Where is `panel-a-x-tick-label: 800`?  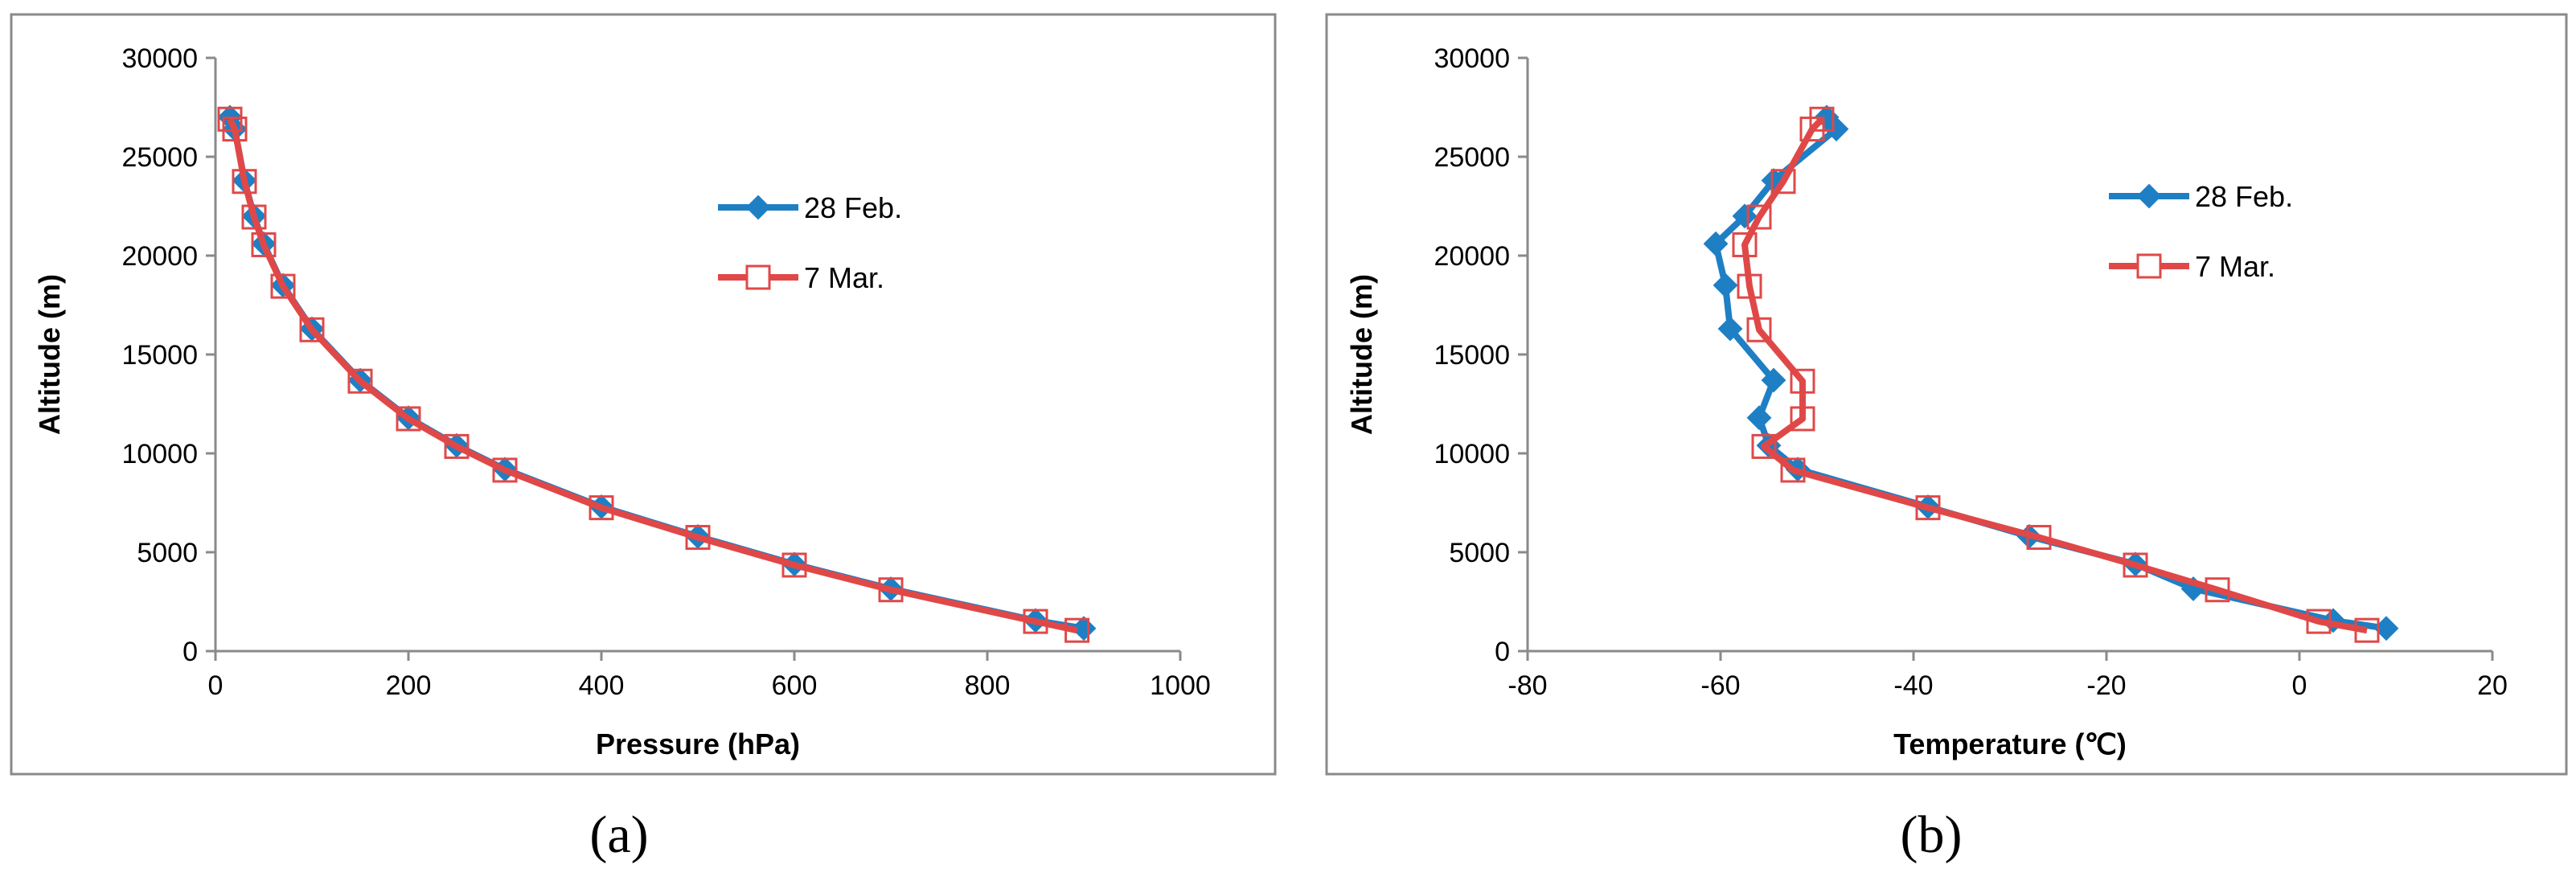 panel-a-x-tick-label: 800 is located at coordinates (988, 685).